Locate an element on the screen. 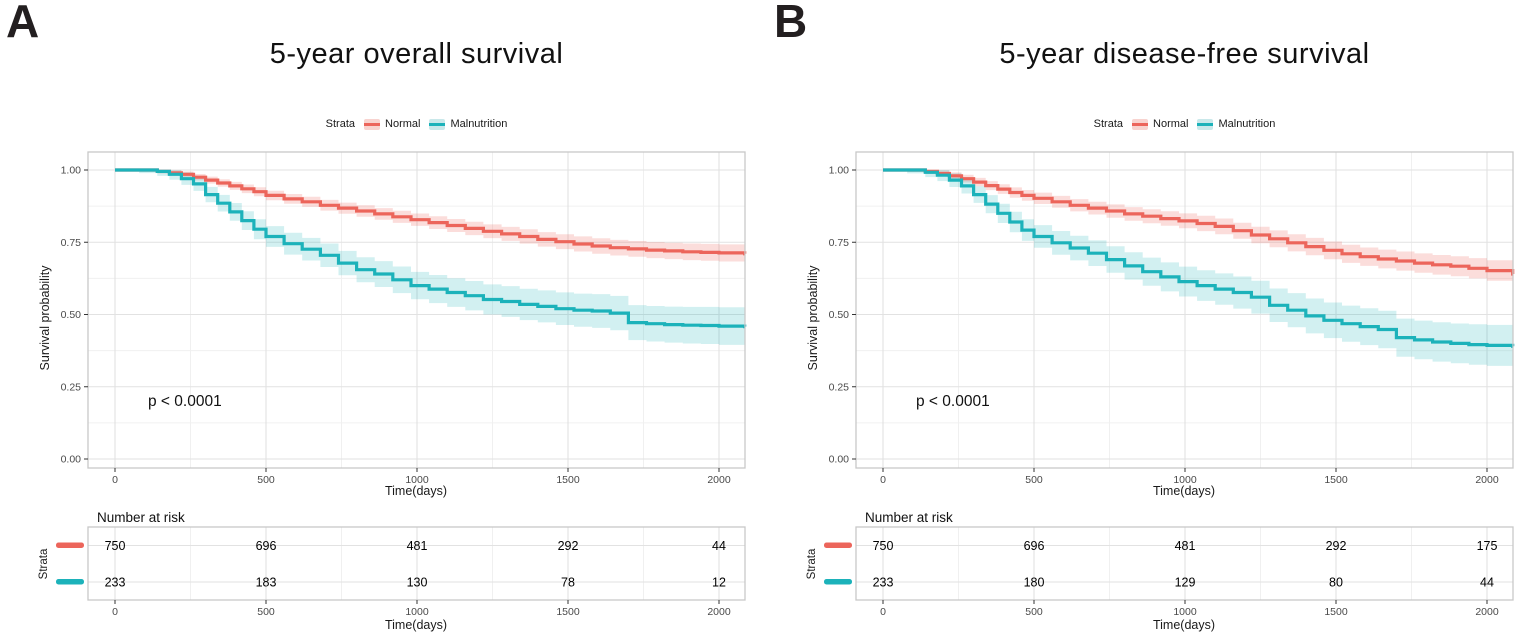  panel-b-letter: B is located at coordinates (791, 23).